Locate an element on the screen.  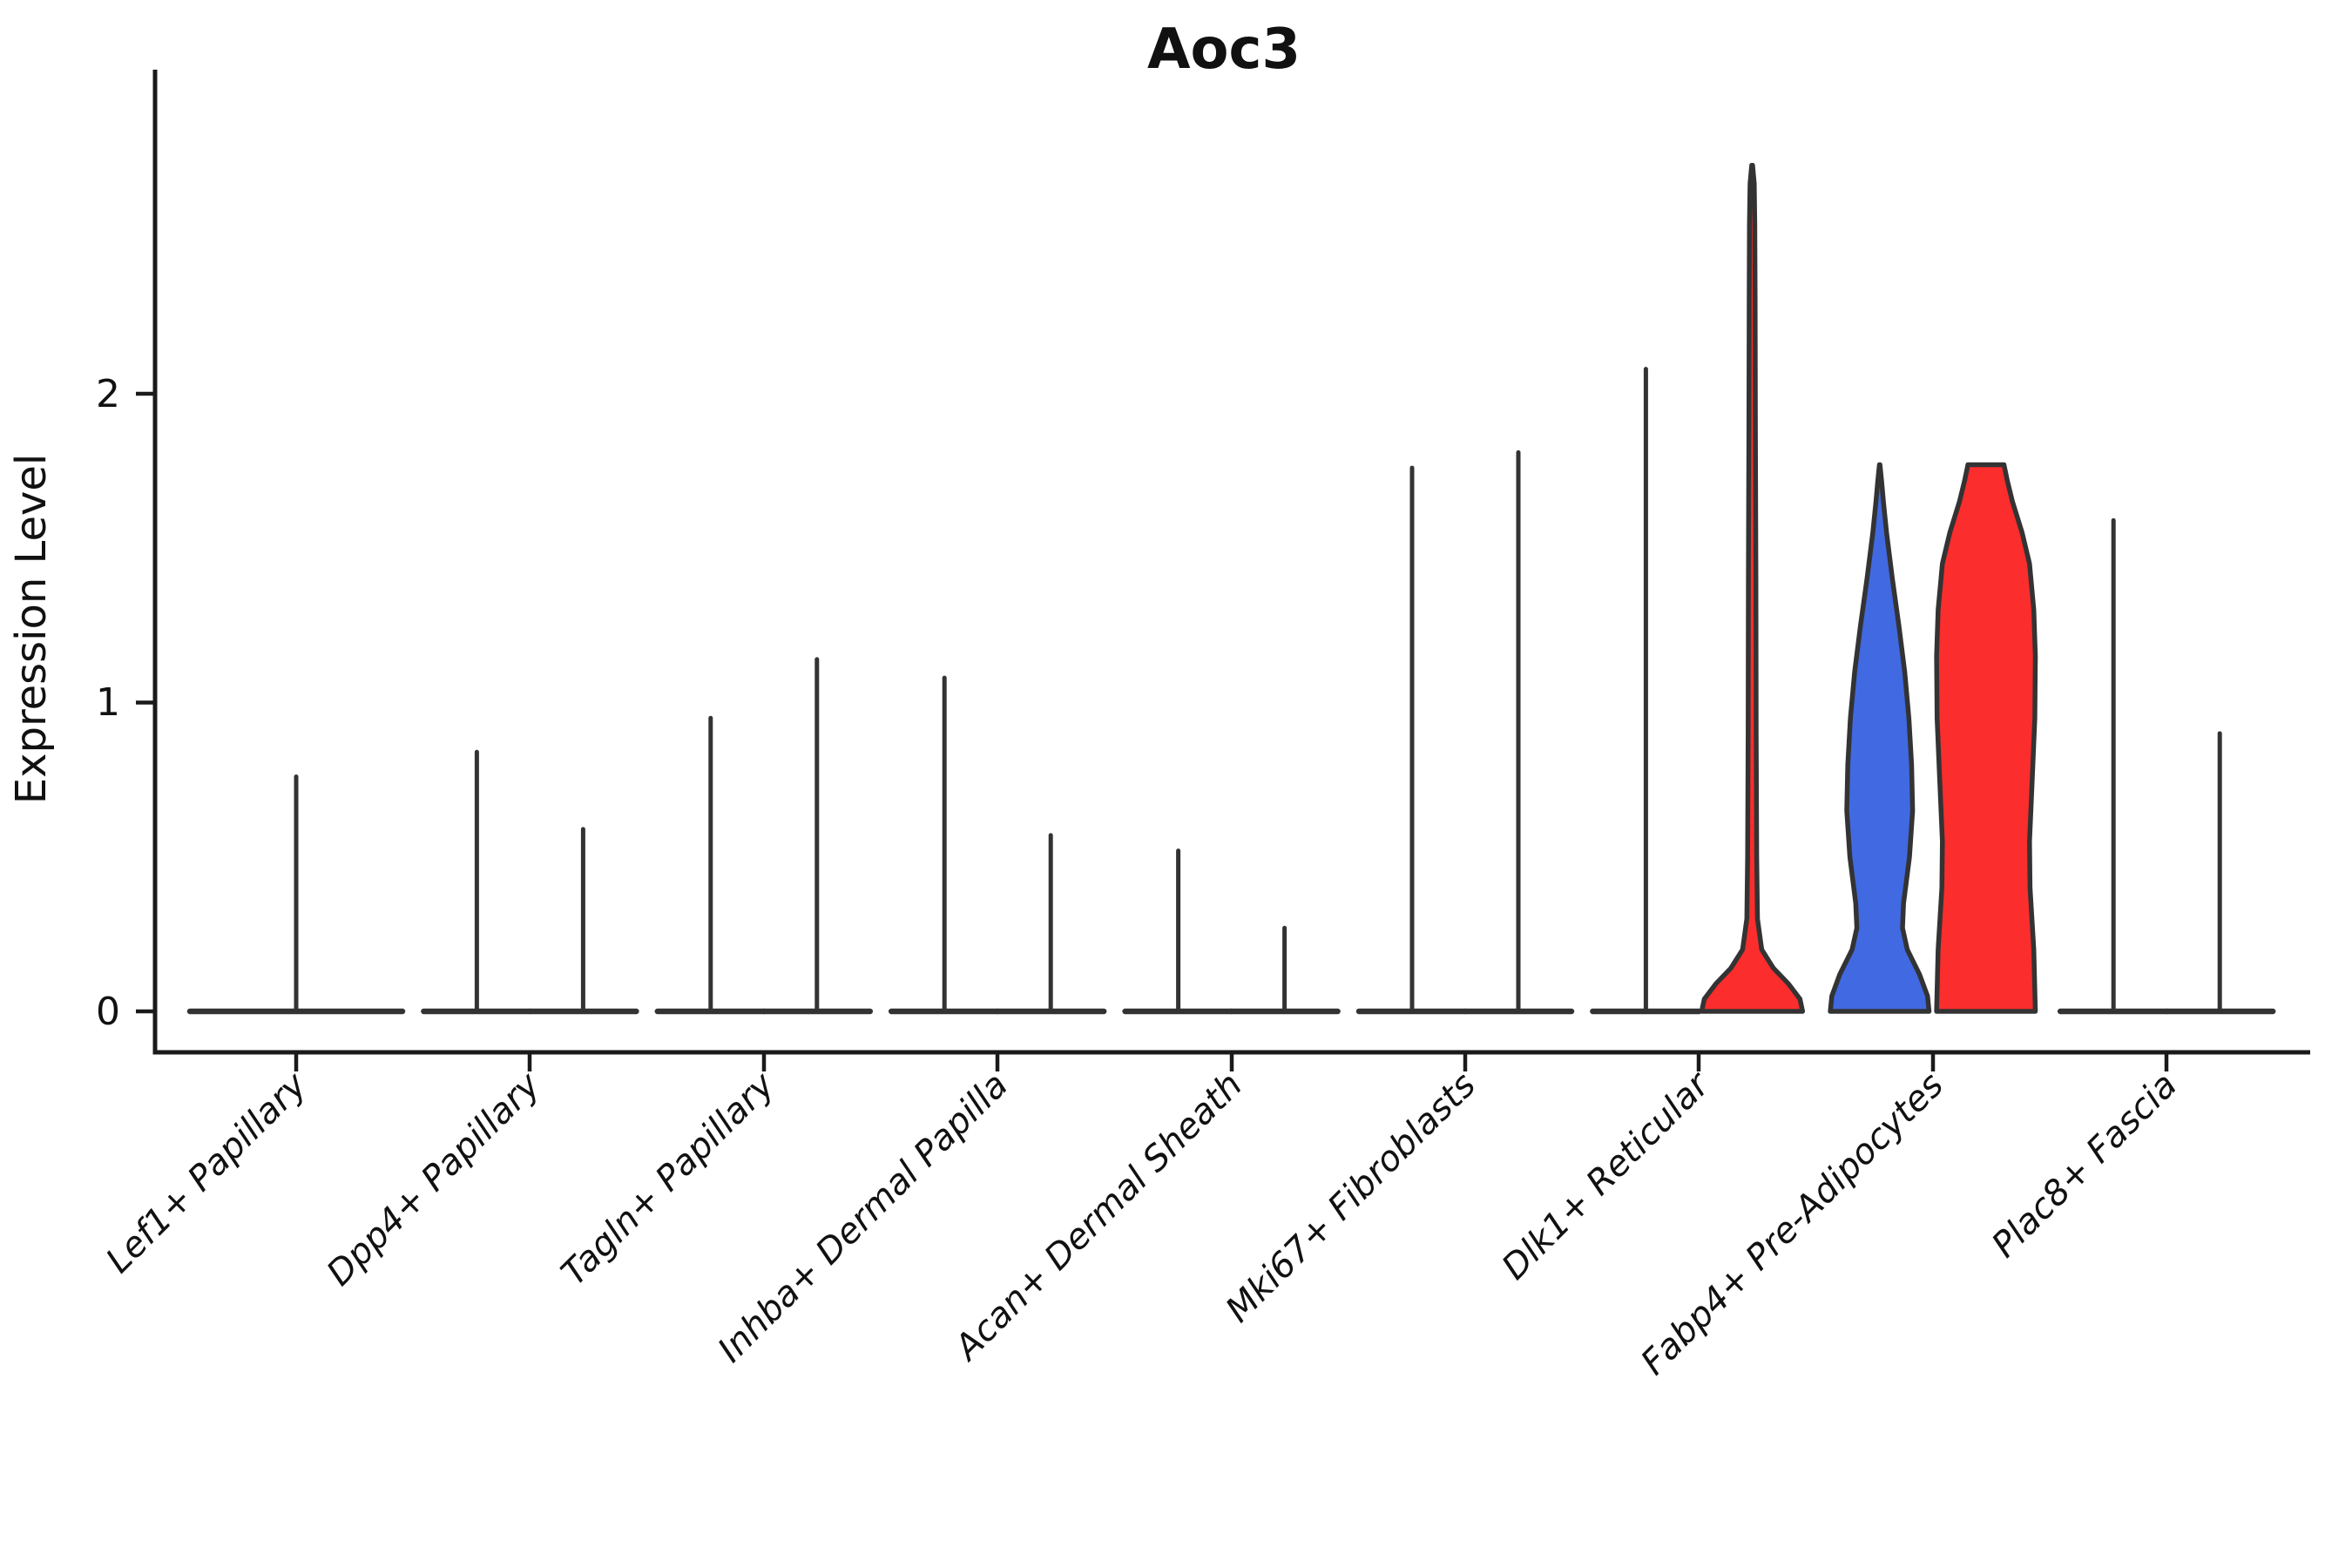
x-tick-label-lef1-papillary: Lef1+ Papillary is located at coordinates (206, 1172).